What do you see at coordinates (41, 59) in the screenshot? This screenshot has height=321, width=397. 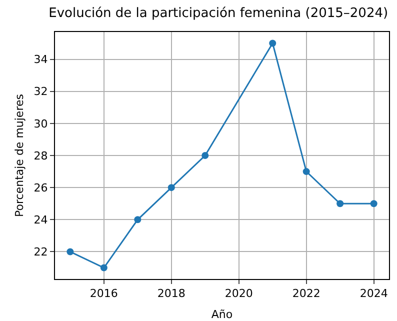 I see `y-tick-label: 34` at bounding box center [41, 59].